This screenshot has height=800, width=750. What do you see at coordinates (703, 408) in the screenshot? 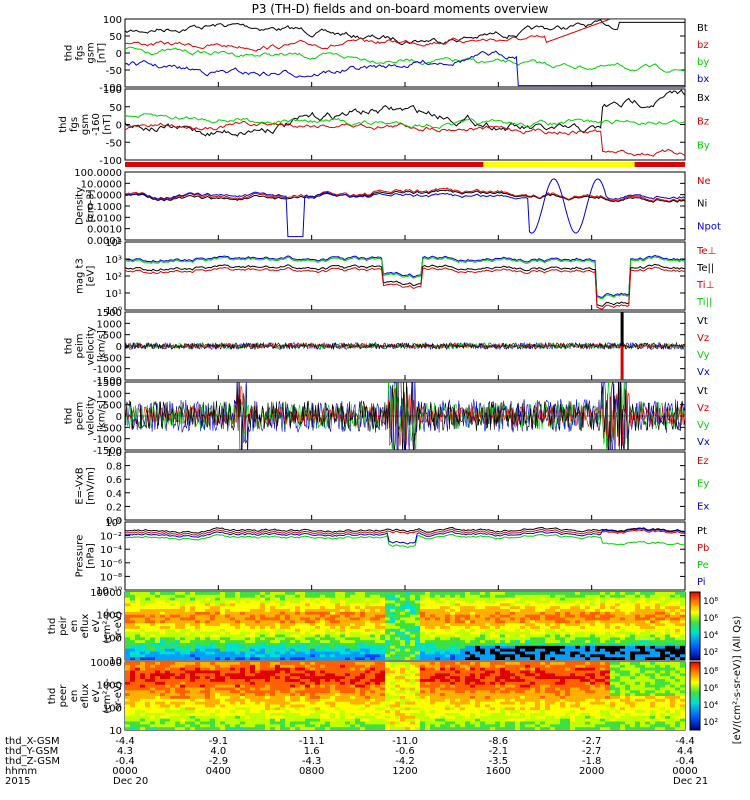
I see `legend-ve-1: Vz` at bounding box center [703, 408].